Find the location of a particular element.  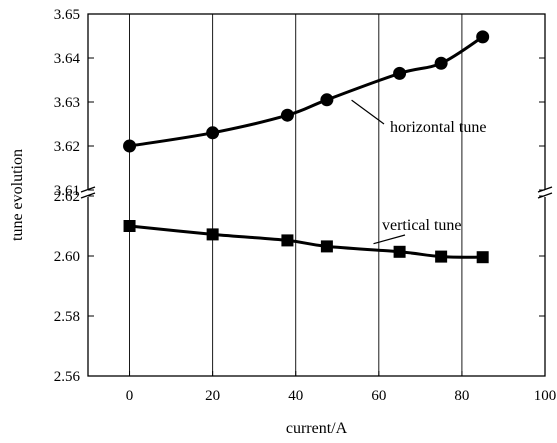

y-upper-tick-label: 3.65 is located at coordinates (67, 15).